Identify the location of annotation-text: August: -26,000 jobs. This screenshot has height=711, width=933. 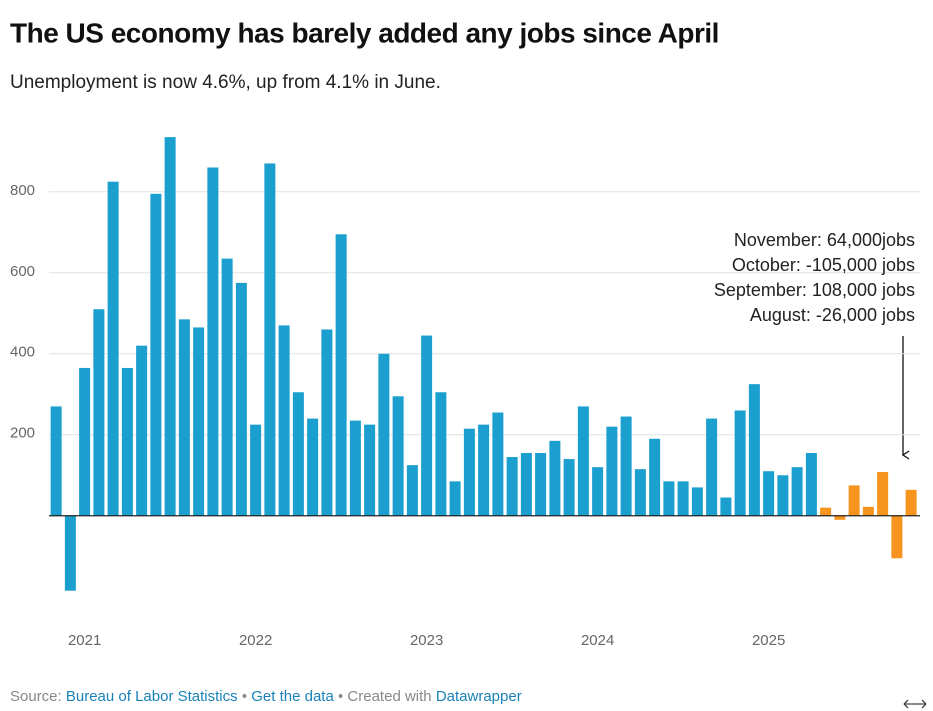
(832, 315).